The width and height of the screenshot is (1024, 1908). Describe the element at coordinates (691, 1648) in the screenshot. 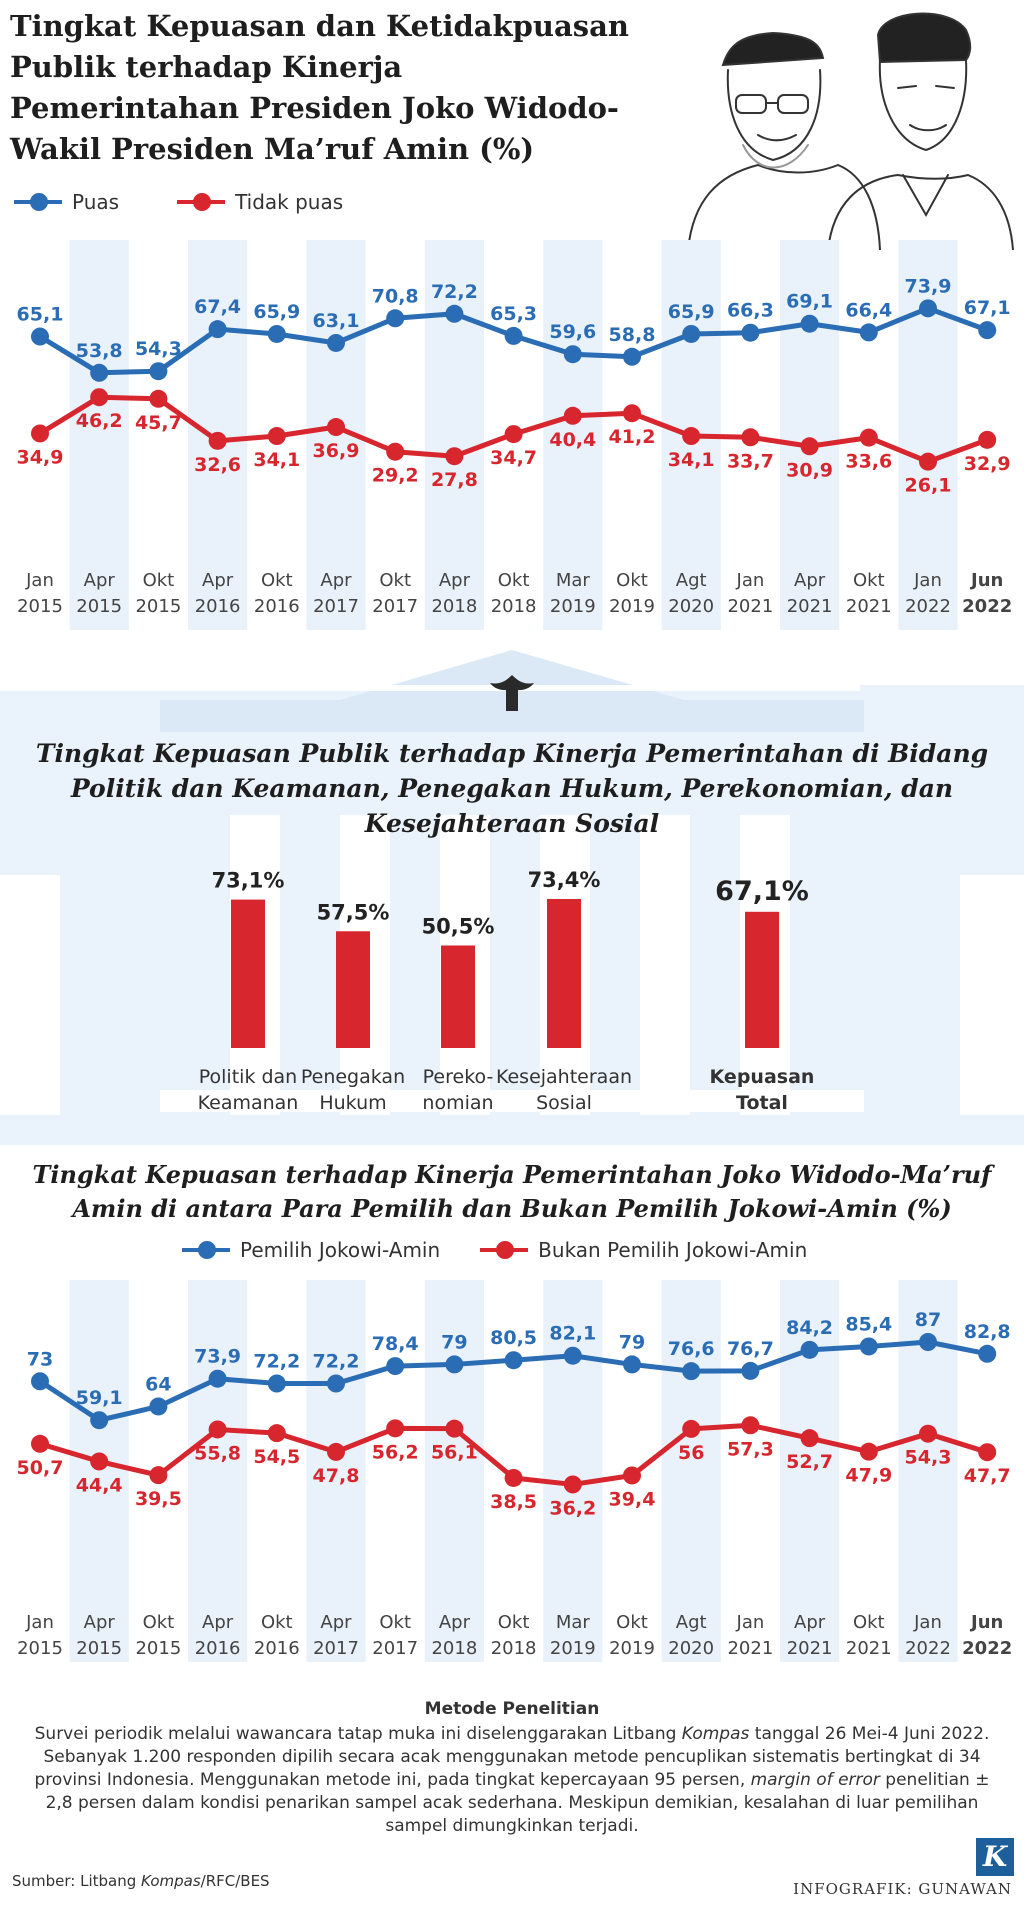

I see `x-tick-year: 2020` at that location.